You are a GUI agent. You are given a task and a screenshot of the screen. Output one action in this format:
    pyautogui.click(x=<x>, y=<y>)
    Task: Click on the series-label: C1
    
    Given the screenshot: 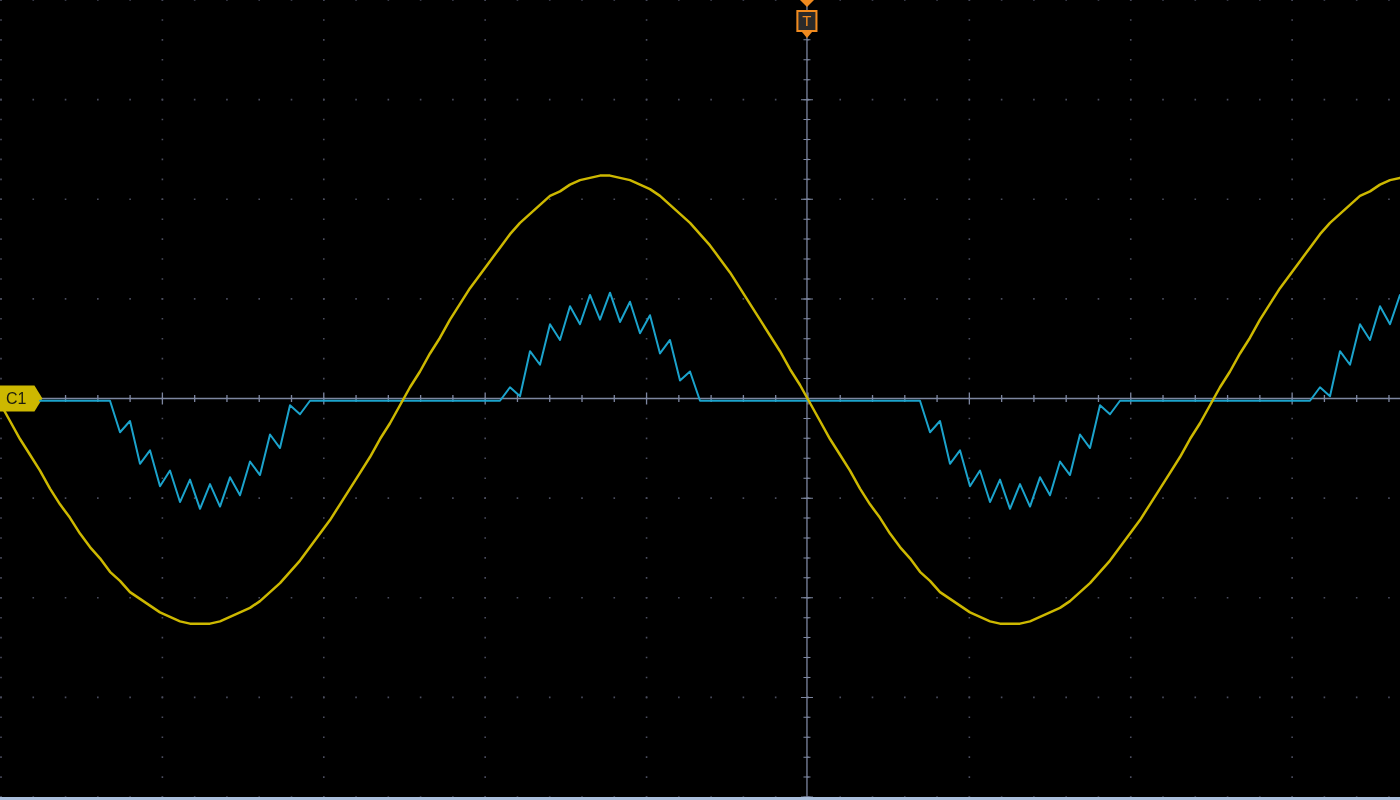 What is the action you would take?
    pyautogui.click(x=16, y=398)
    